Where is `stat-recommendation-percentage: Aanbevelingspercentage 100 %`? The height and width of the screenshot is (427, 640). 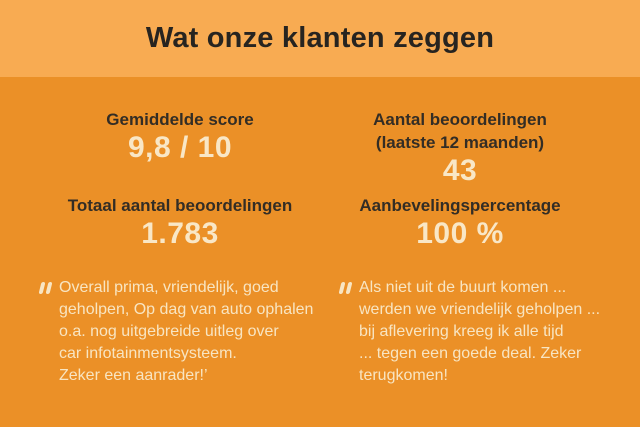
stat-recommendation-percentage: Aanbevelingspercentage 100 % is located at coordinates (460, 222).